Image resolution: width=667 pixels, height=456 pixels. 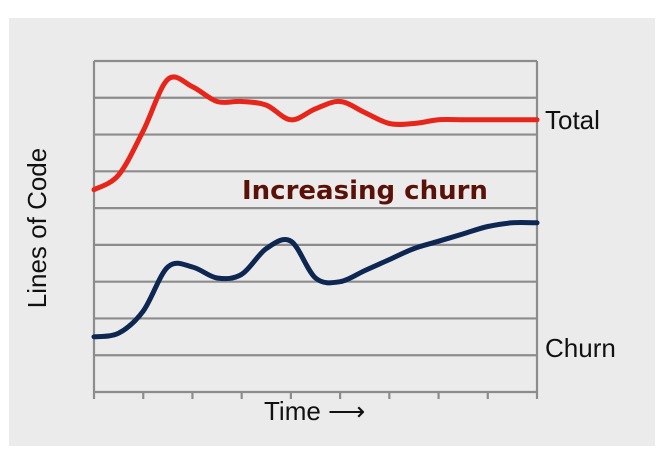 What do you see at coordinates (572, 120) in the screenshot?
I see `series-label-total: Total` at bounding box center [572, 120].